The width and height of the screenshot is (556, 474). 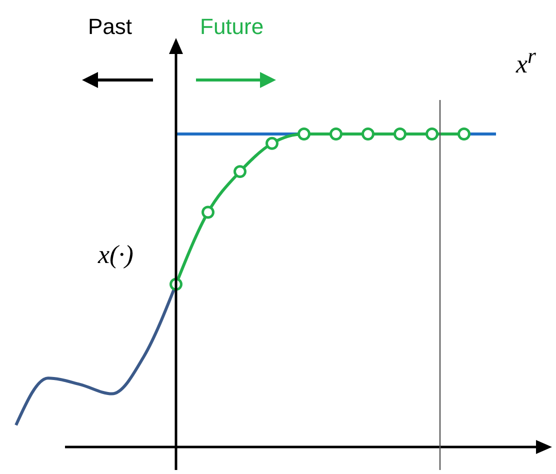 I want to click on text: Past, so click(x=110, y=27).